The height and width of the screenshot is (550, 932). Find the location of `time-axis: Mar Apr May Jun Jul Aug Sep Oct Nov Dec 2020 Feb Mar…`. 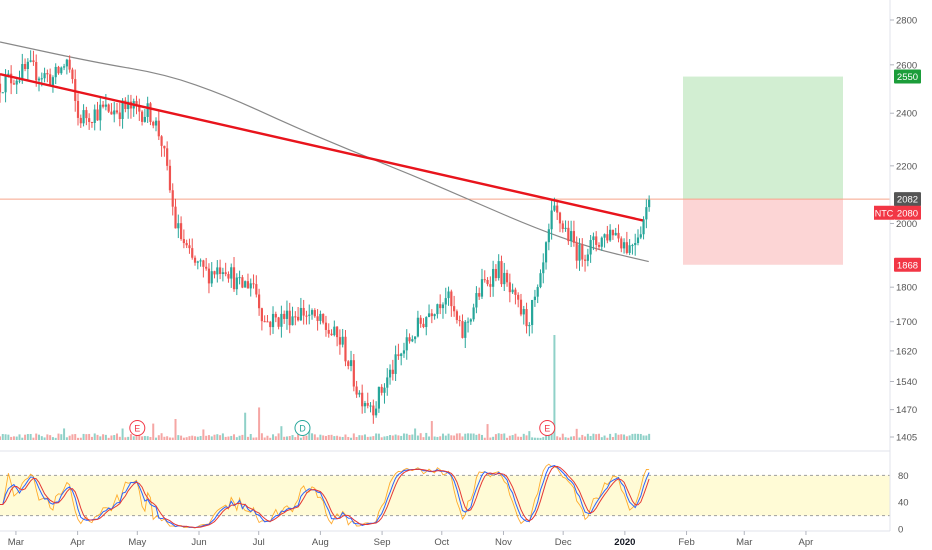

time-axis: Mar Apr May Jun Jul Aug Sep Oct Nov Dec 2020 Feb Mar… is located at coordinates (445, 539).